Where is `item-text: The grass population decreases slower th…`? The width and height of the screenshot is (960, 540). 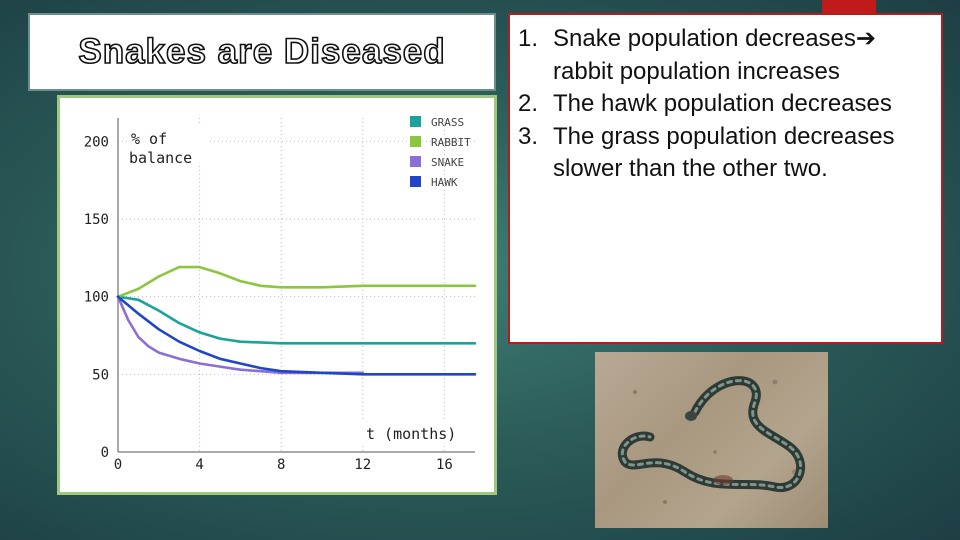 item-text: The grass population decreases slower th… is located at coordinates (724, 152).